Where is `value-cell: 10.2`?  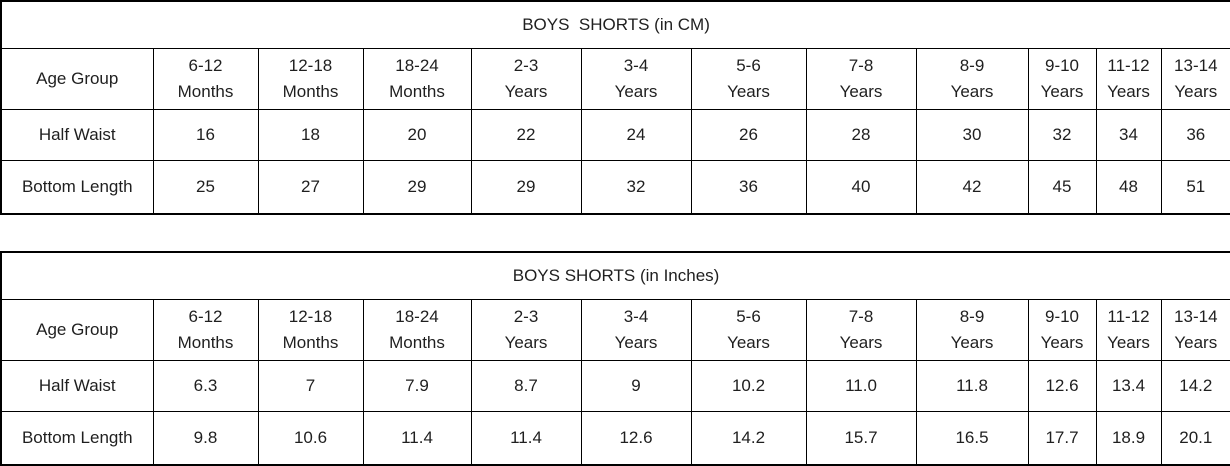
value-cell: 10.2 is located at coordinates (748, 386).